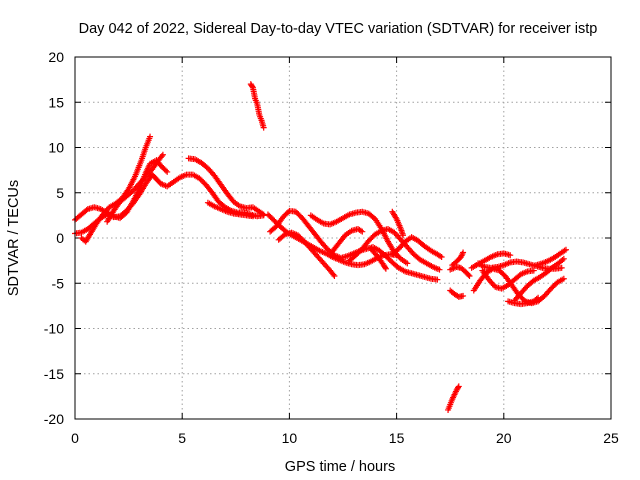 This screenshot has width=640, height=480. Describe the element at coordinates (54, 374) in the screenshot. I see `y-tick-label: -15` at that location.